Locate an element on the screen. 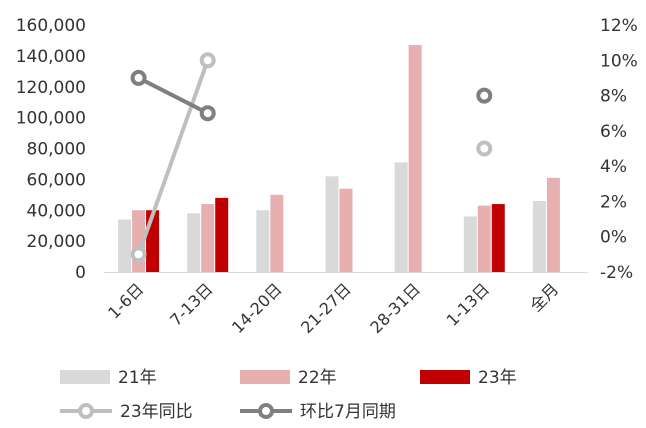 The height and width of the screenshot is (428, 646). legend-label: 环比7月同期 is located at coordinates (348, 412).